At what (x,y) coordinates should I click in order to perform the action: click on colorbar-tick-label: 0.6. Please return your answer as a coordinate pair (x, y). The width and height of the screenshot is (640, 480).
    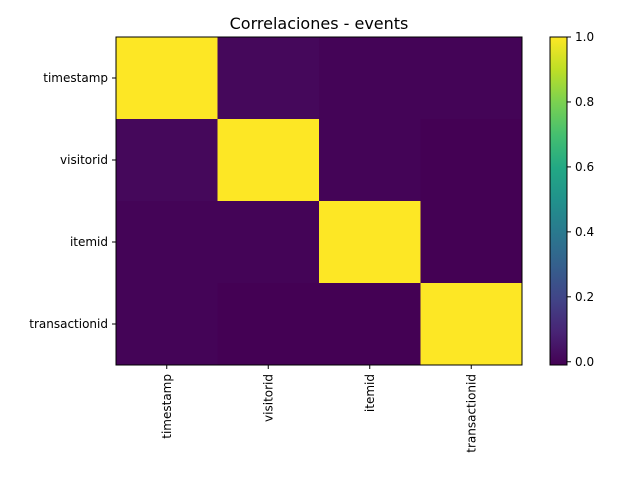
    Looking at the image, I should click on (584, 167).